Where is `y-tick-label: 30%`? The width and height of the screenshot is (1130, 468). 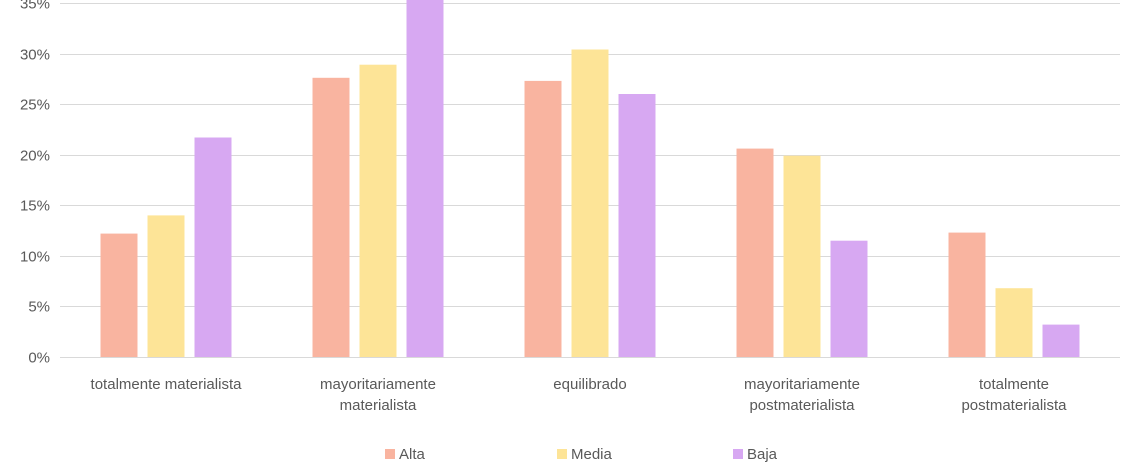 y-tick-label: 30% is located at coordinates (35, 55).